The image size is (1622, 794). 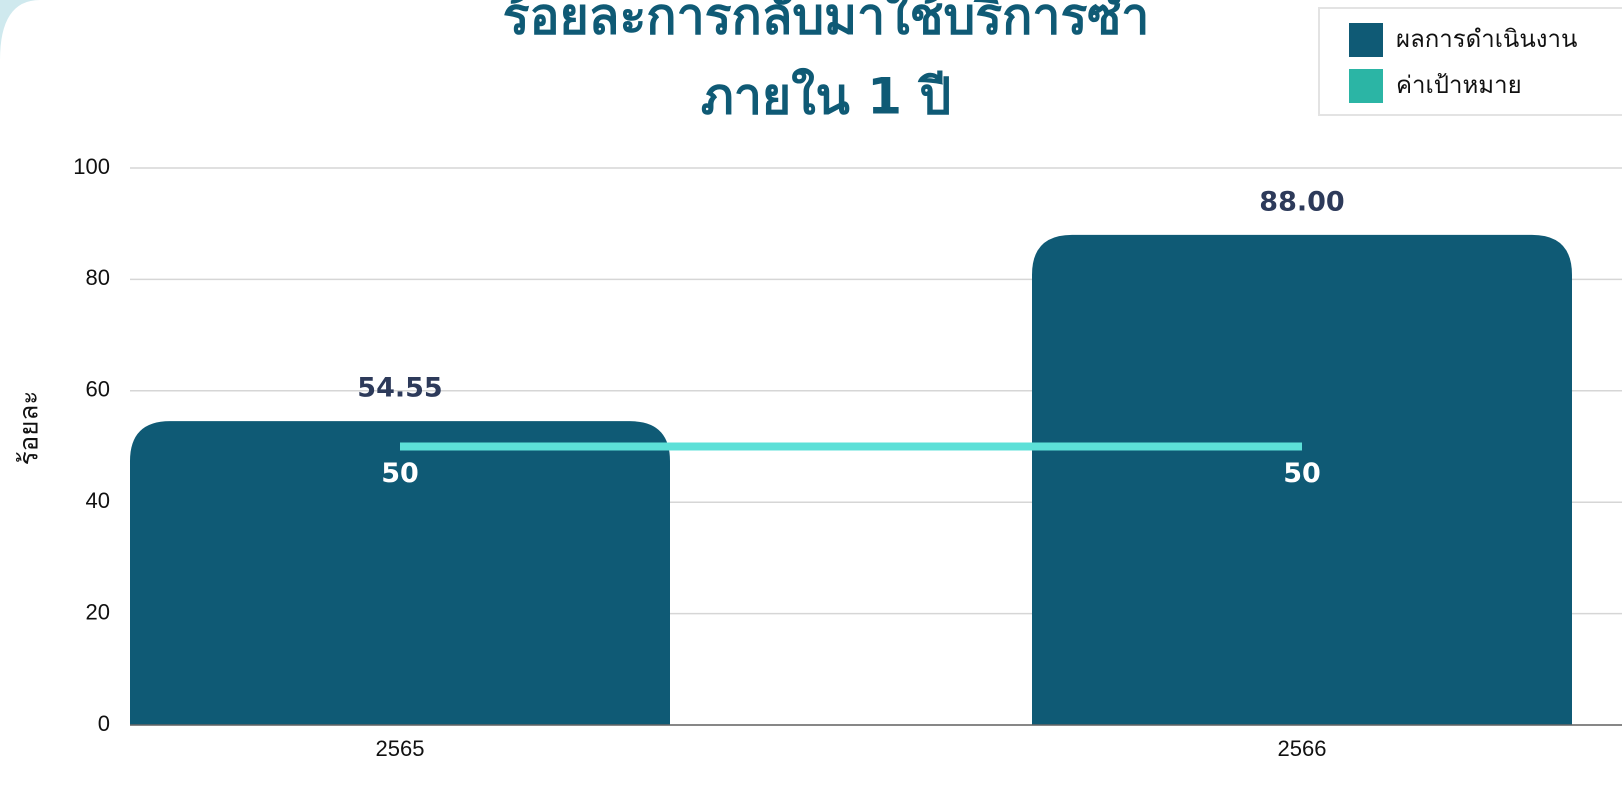 I want to click on chart-title: ร้อยละการกลับมาใช้บริการซ้ำ, so click(x=826, y=23).